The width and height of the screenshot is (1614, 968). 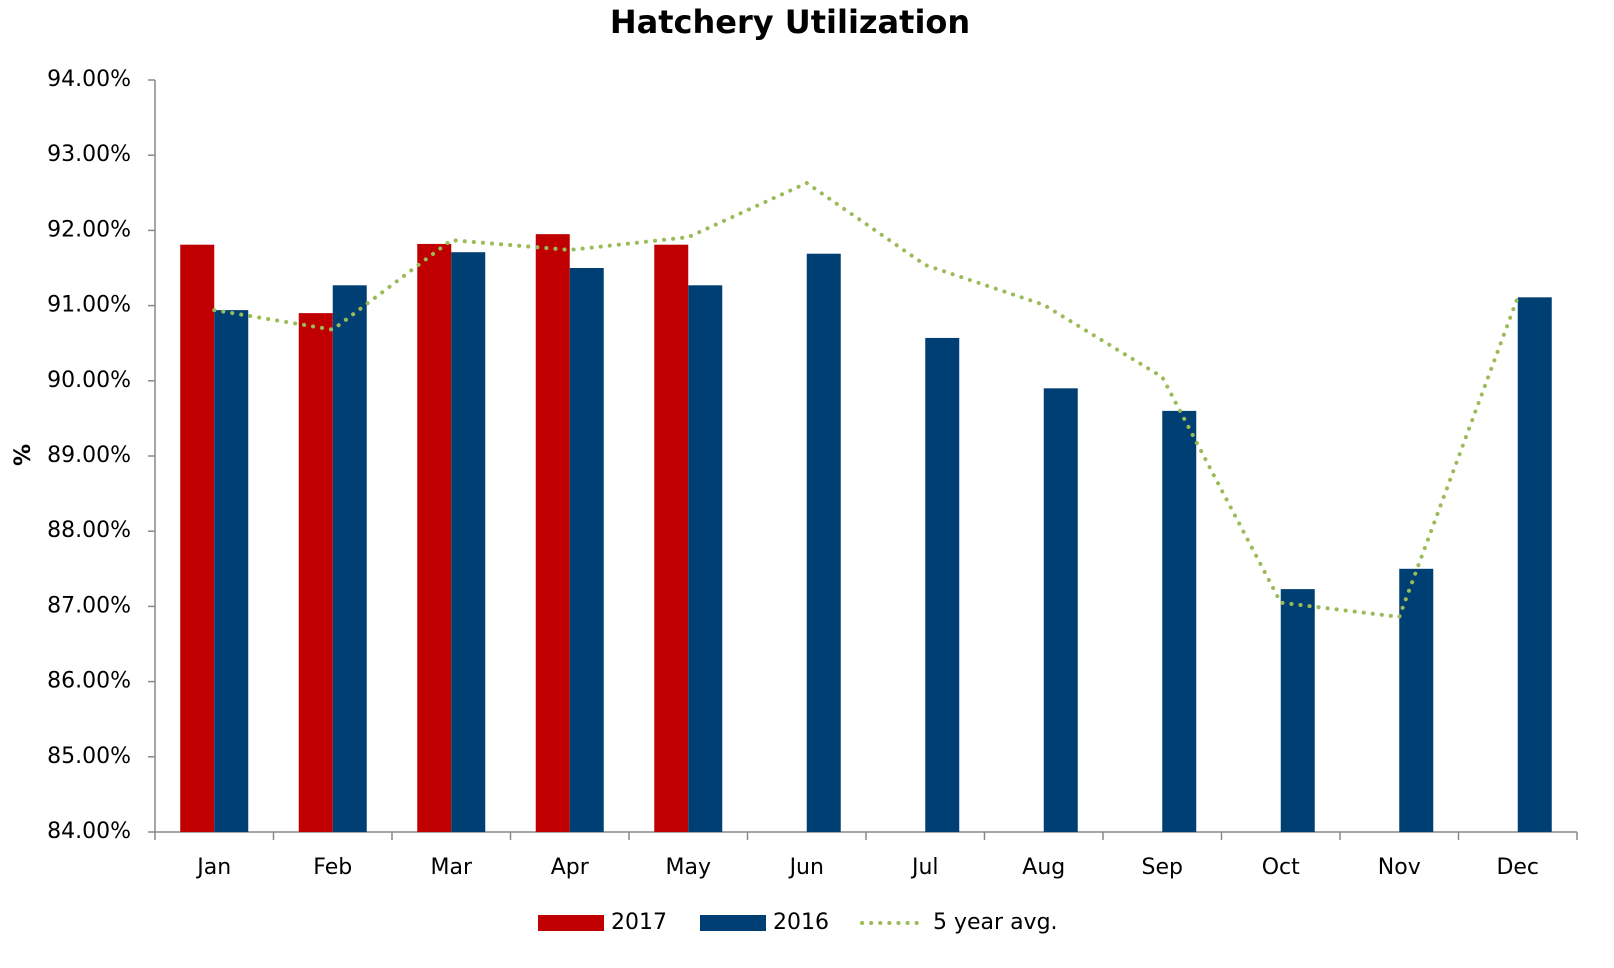 What do you see at coordinates (801, 922) in the screenshot?
I see `legend-label: 2016` at bounding box center [801, 922].